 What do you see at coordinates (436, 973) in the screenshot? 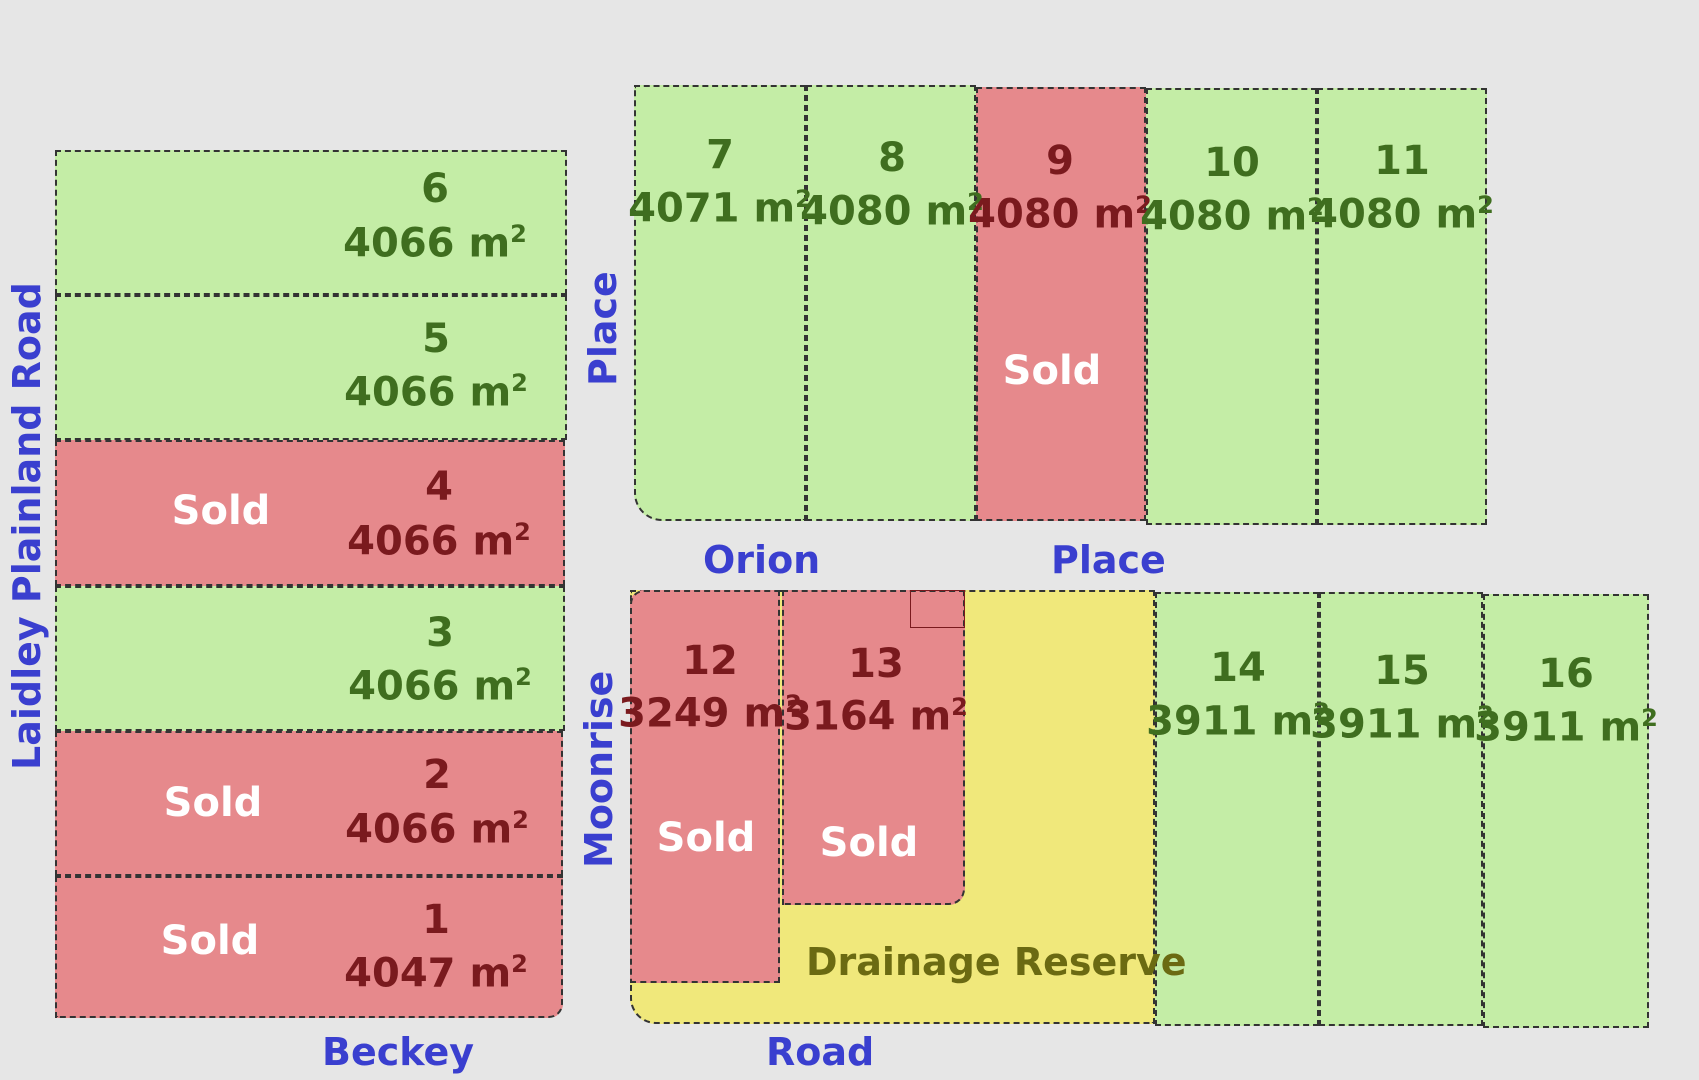
I see `lot-1-area: 4047 m2` at bounding box center [436, 973].